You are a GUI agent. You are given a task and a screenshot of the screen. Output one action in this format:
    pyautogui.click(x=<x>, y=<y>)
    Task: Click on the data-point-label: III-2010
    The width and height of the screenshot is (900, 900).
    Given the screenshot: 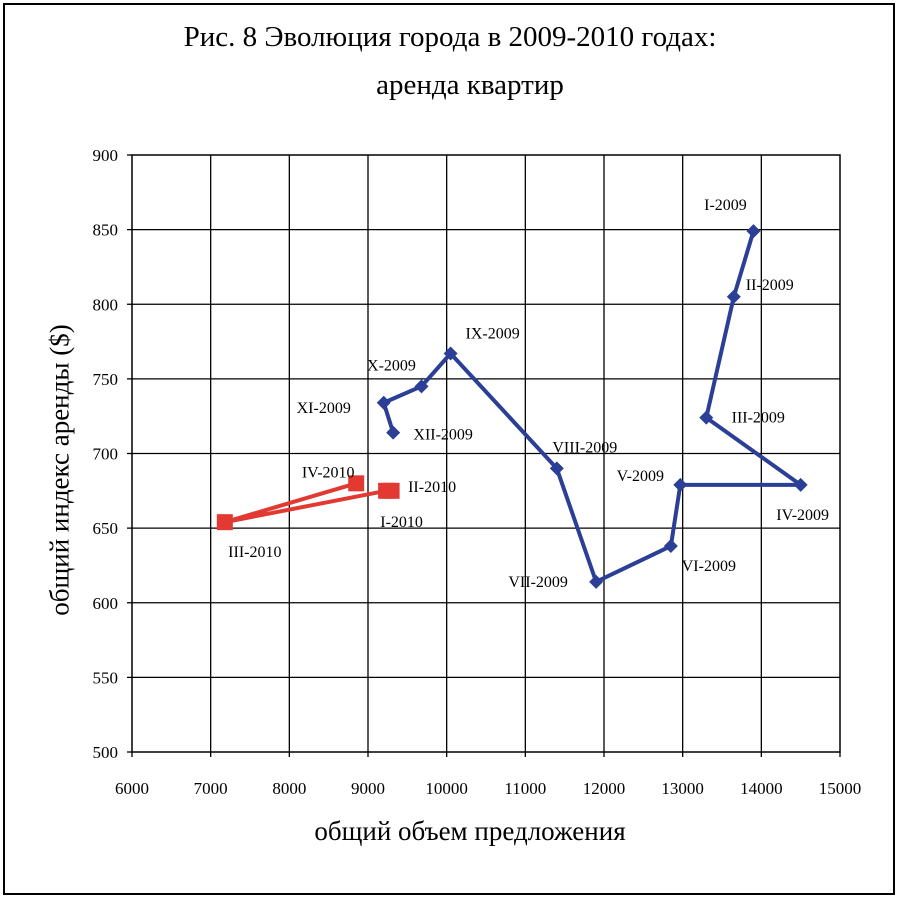 What is the action you would take?
    pyautogui.click(x=254, y=552)
    